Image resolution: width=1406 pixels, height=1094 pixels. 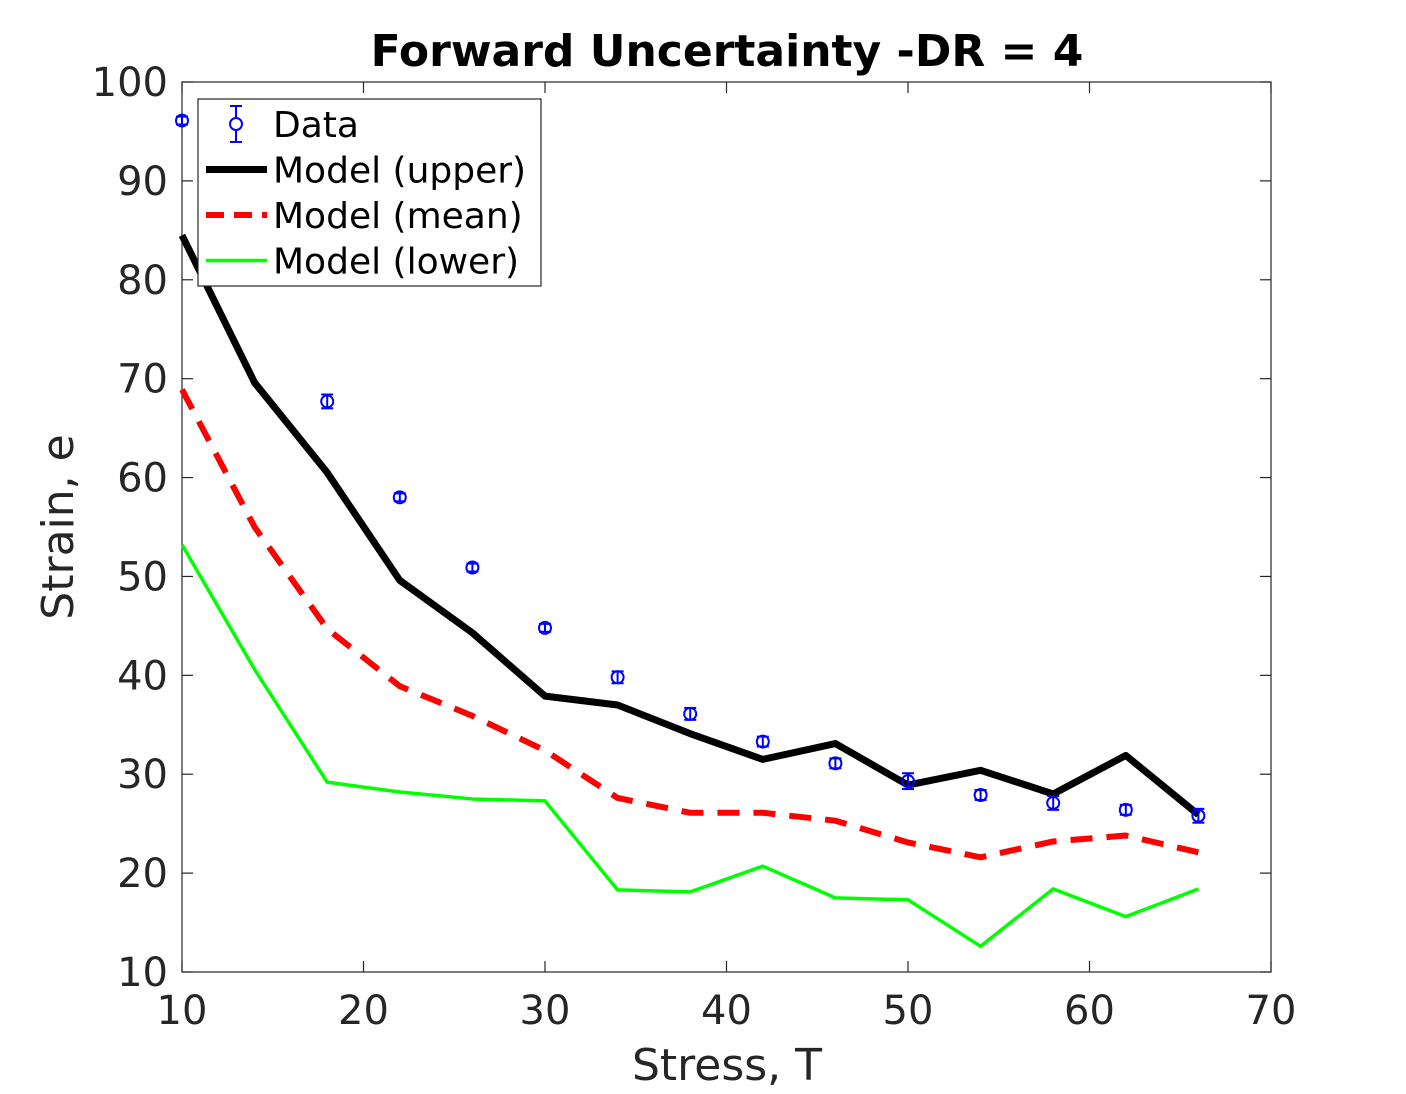 What do you see at coordinates (236, 124) in the screenshot?
I see `legend-marker-icon` at bounding box center [236, 124].